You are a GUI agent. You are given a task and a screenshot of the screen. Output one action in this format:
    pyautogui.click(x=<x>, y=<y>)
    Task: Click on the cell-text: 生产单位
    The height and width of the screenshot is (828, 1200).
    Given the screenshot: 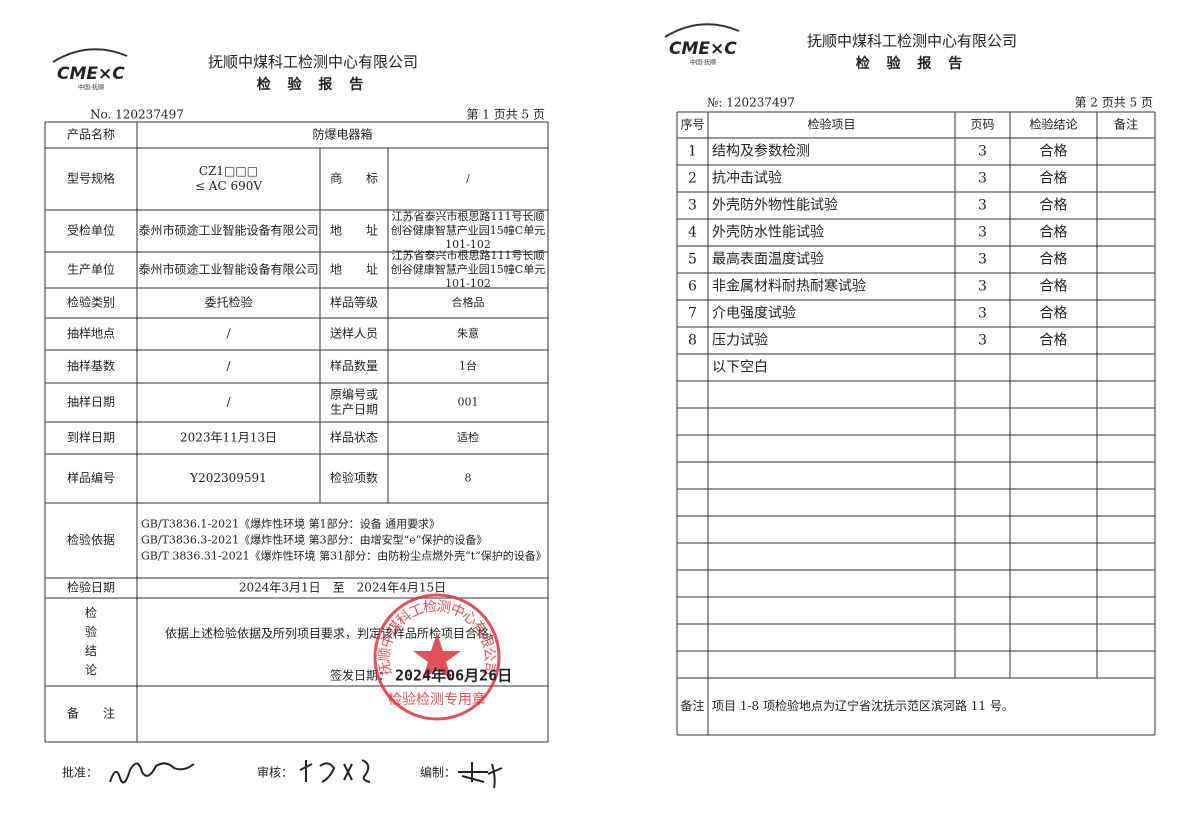 What is the action you would take?
    pyautogui.click(x=91, y=269)
    